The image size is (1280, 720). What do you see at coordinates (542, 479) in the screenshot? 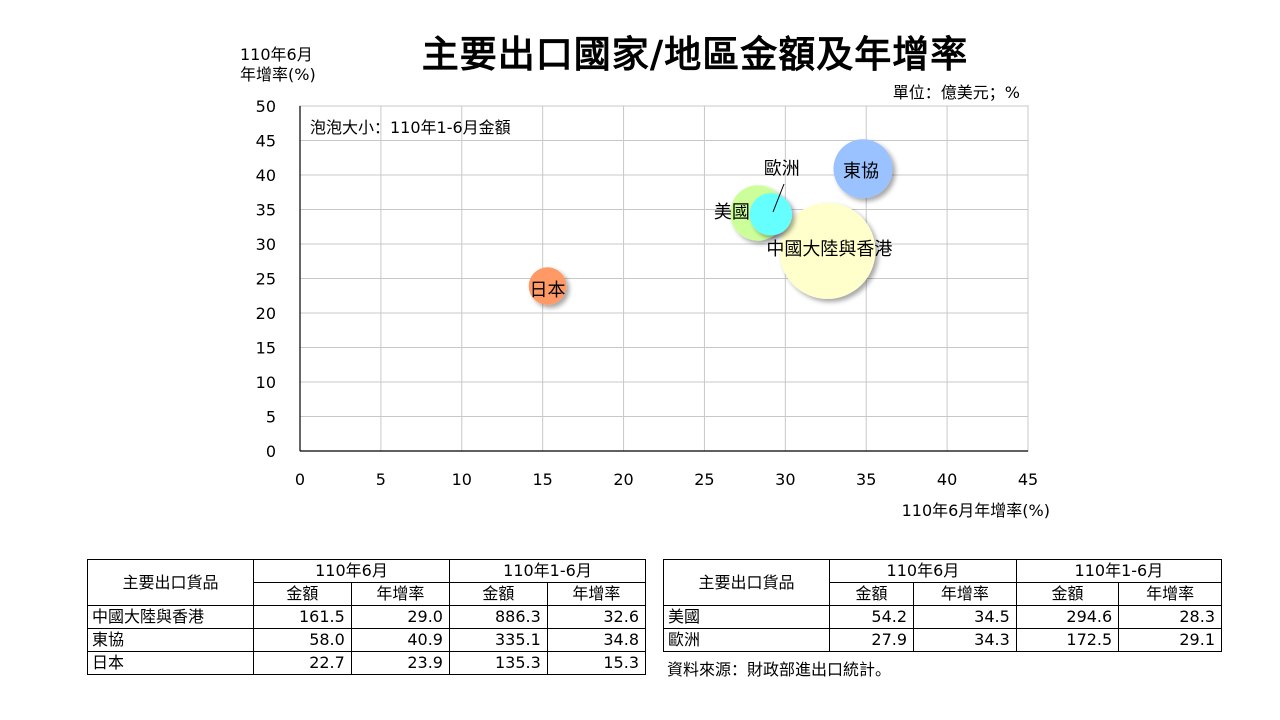
I see `x-tick-label: 15` at bounding box center [542, 479].